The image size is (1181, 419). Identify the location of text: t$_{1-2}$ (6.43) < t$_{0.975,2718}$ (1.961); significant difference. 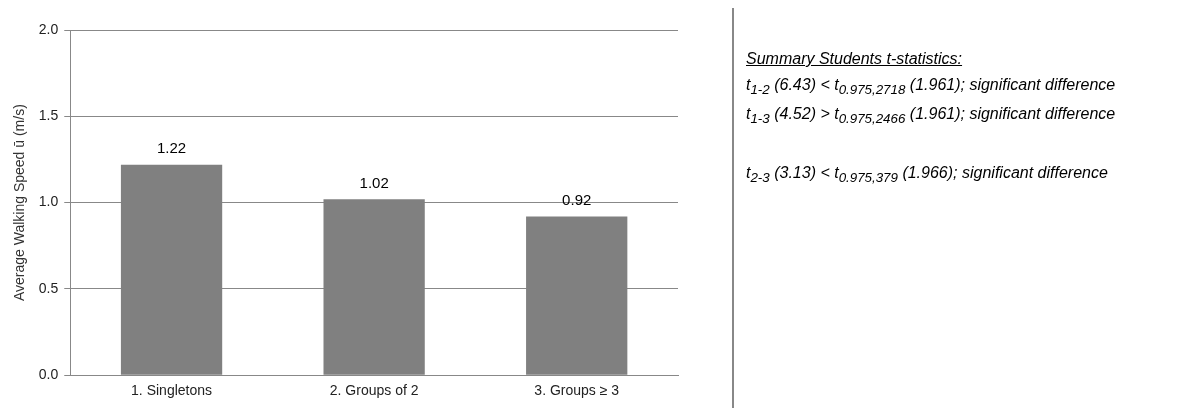
(931, 87).